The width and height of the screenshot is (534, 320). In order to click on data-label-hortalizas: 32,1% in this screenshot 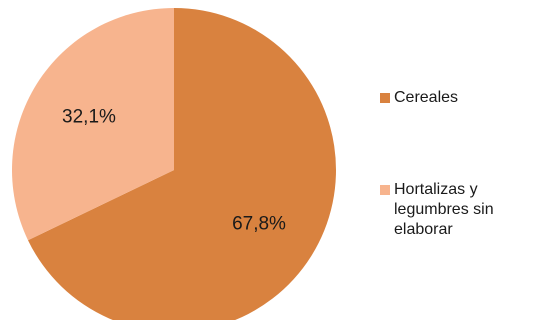, I will do `click(89, 117)`.